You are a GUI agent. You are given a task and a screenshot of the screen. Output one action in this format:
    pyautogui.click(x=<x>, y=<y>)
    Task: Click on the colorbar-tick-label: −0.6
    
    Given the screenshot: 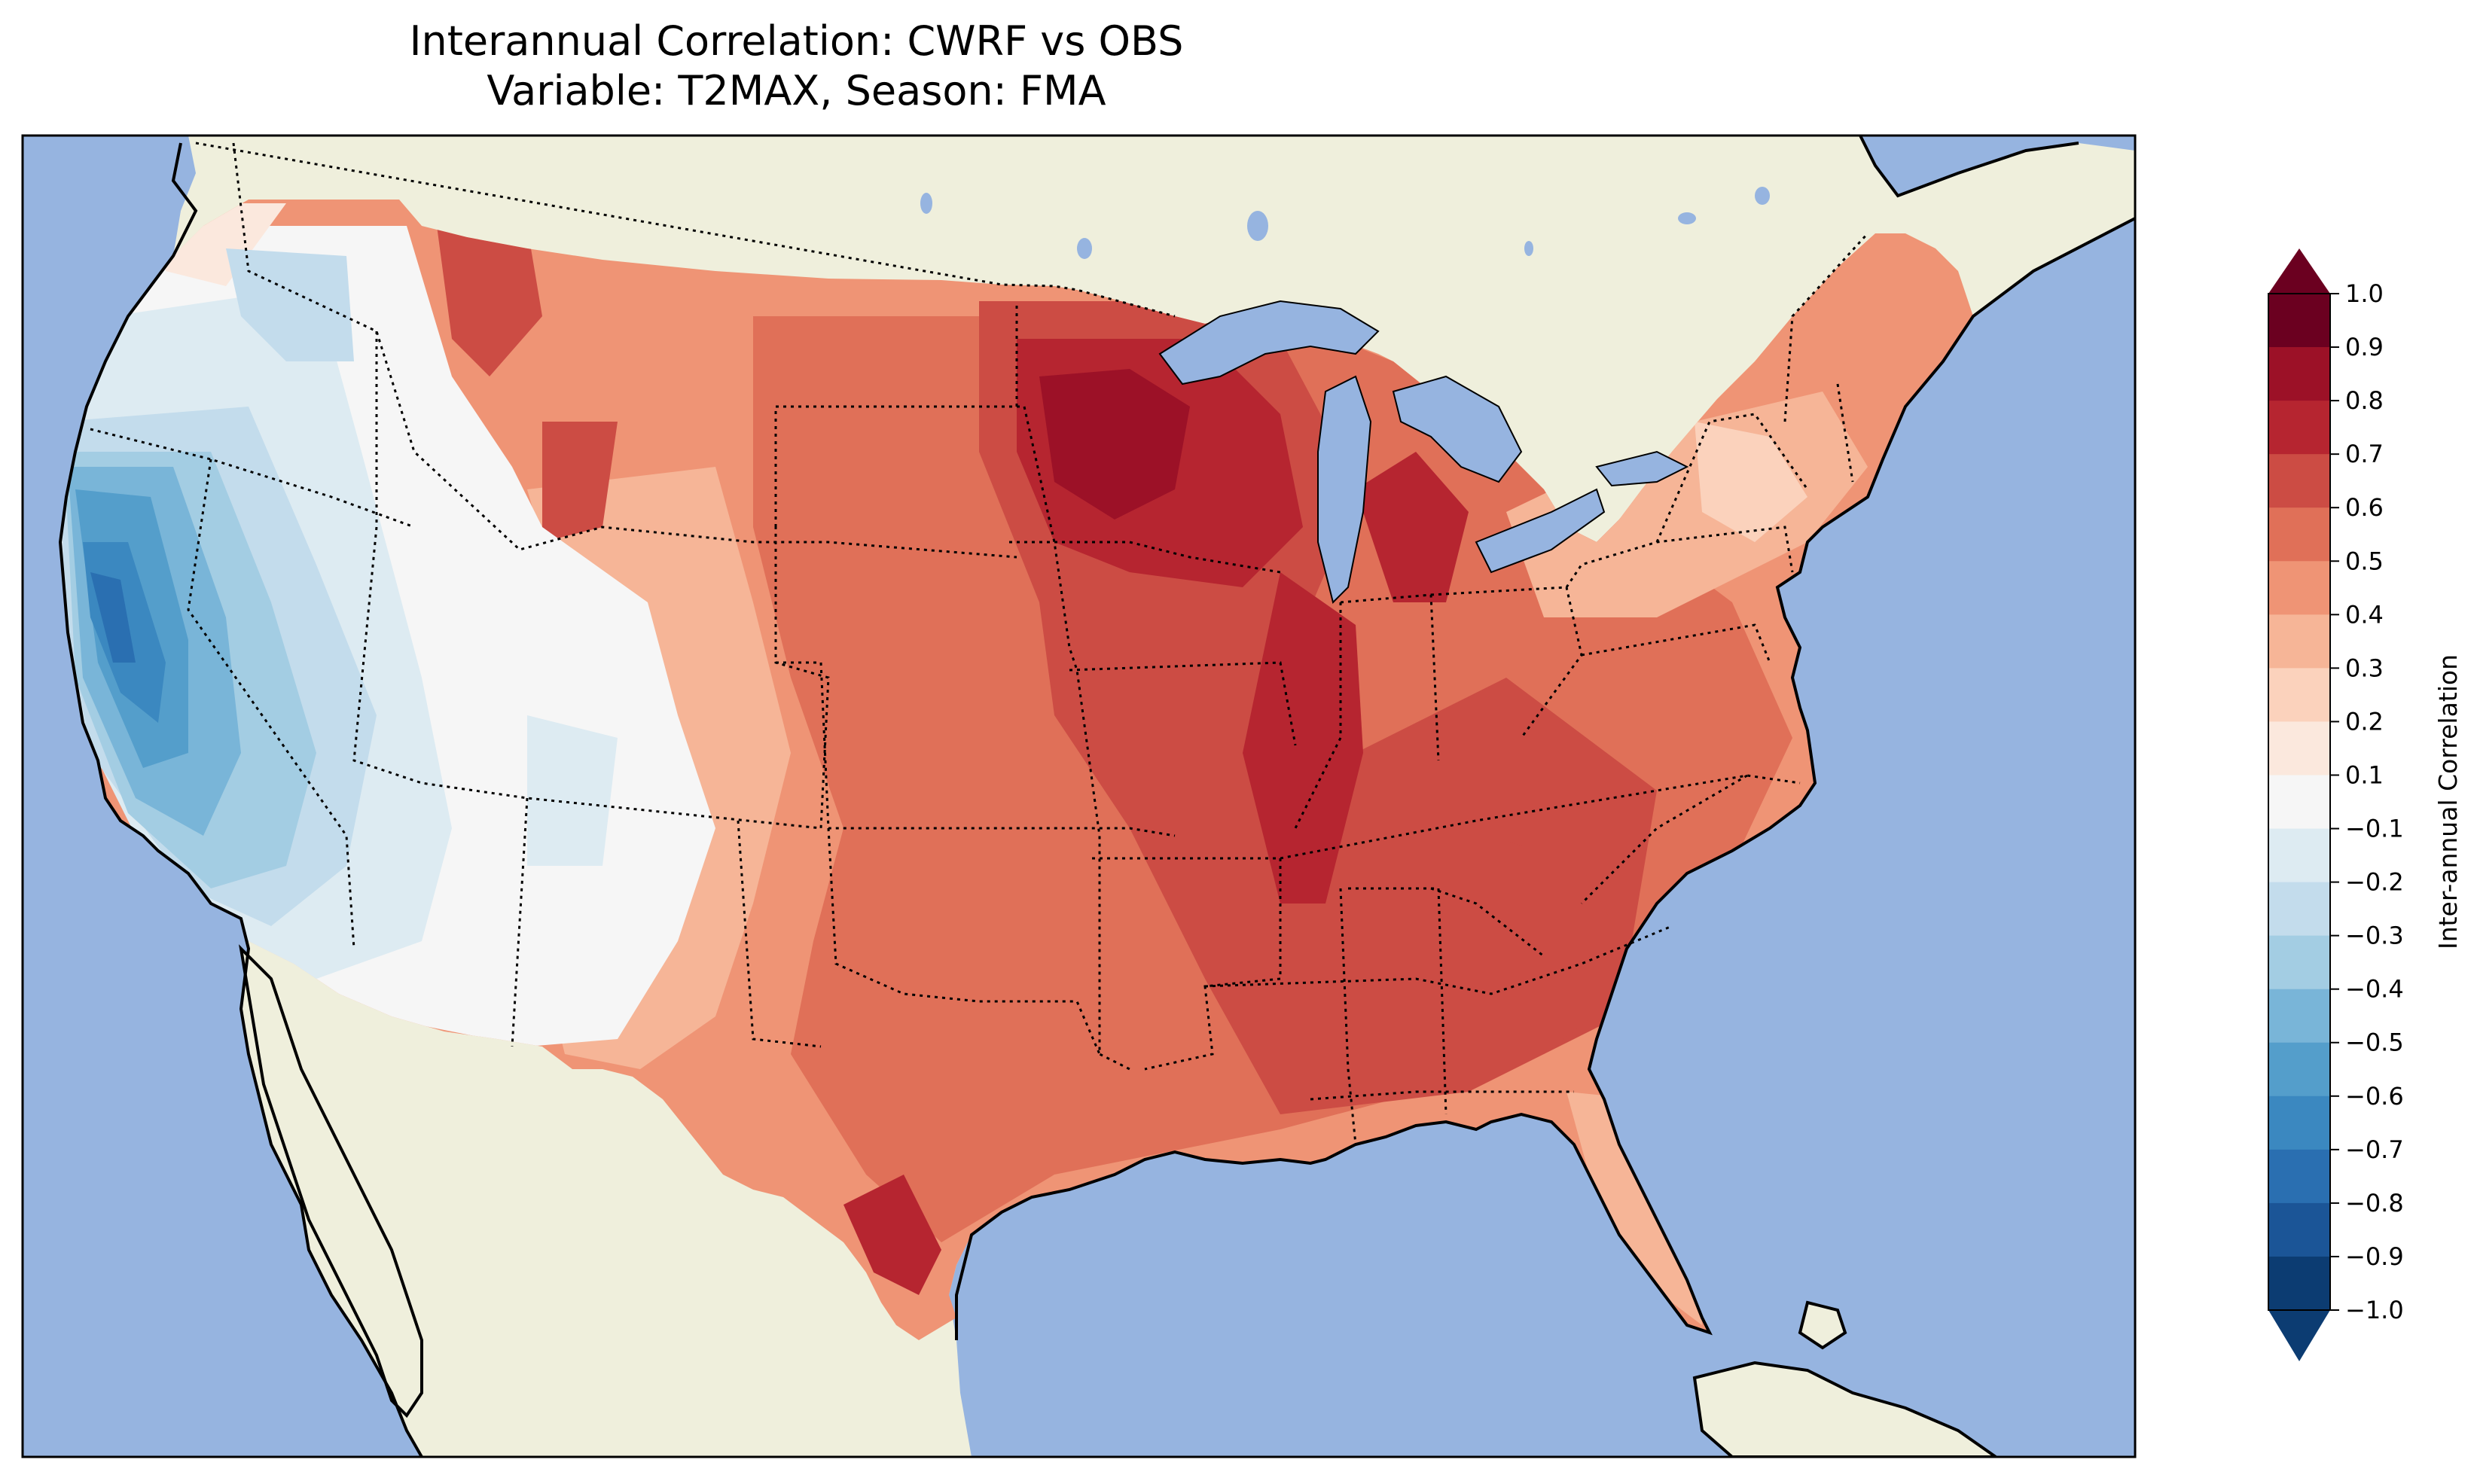 What is the action you would take?
    pyautogui.click(x=2374, y=1096)
    